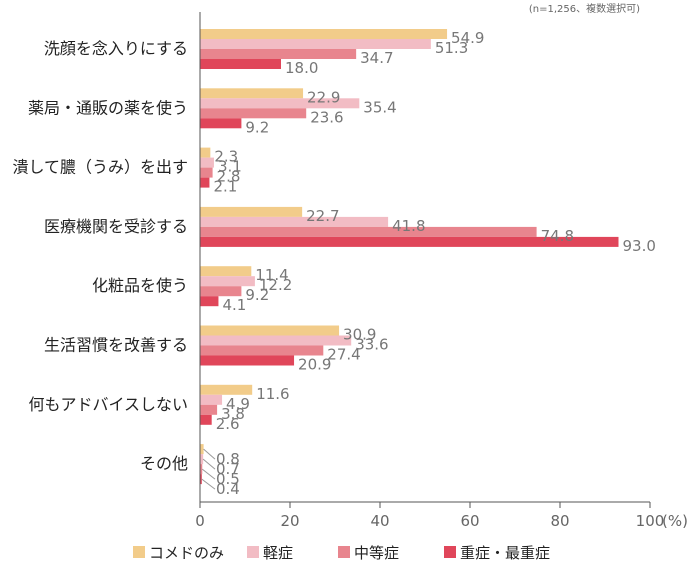 The width and height of the screenshot is (692, 568). What do you see at coordinates (230, 167) in the screenshot?
I see `value-label: 3.1` at bounding box center [230, 167].